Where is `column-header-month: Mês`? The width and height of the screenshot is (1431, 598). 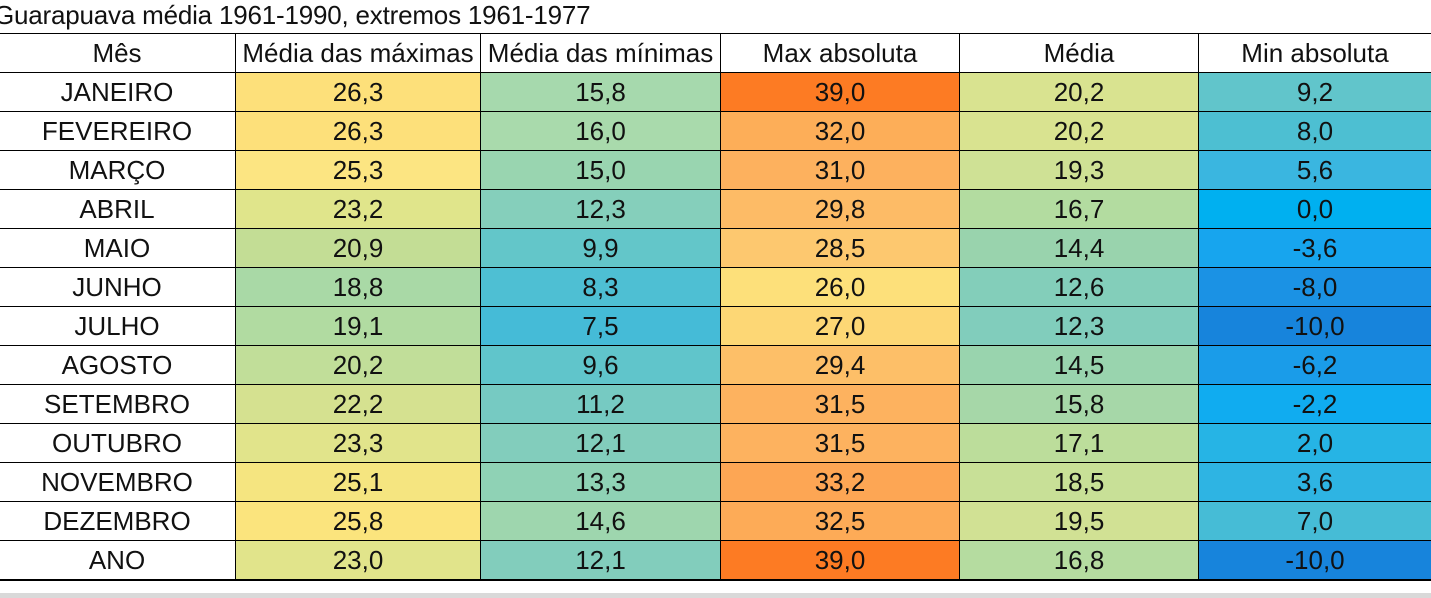
column-header-month: Mês is located at coordinates (118, 53).